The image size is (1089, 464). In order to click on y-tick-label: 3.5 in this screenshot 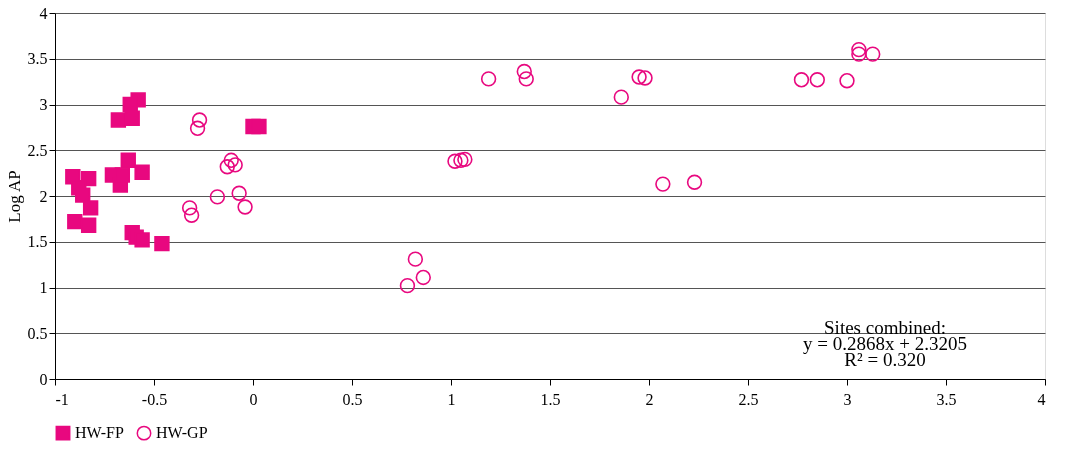, I will do `click(37, 59)`.